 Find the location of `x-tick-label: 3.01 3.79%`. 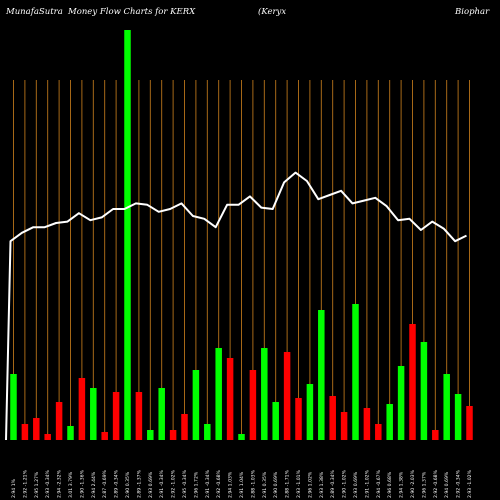

x-tick-label: 3.01 3.79% is located at coordinates (71, 484).